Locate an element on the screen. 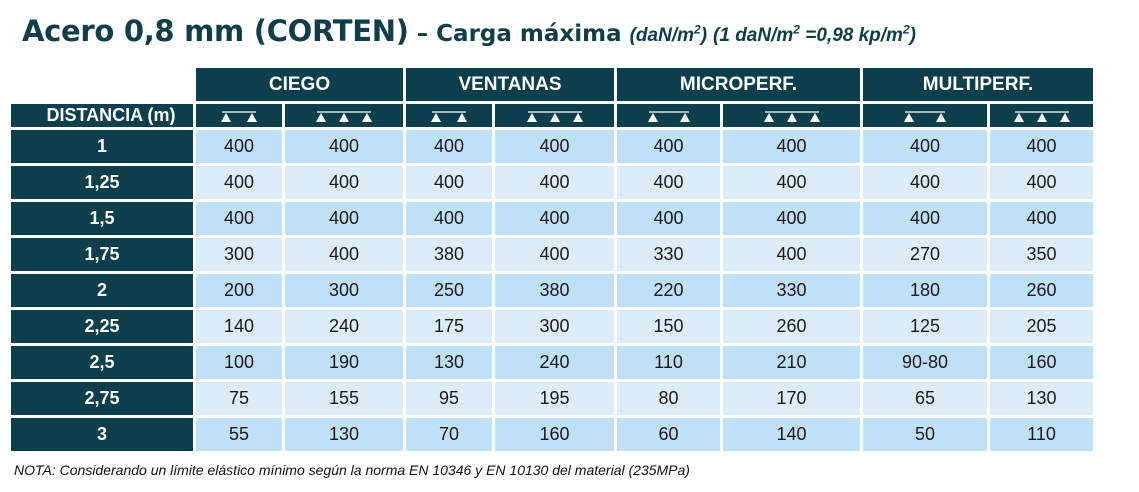  table-row: 2,5 100 190 130 240 110 210 90-80 160 is located at coordinates (552, 362).